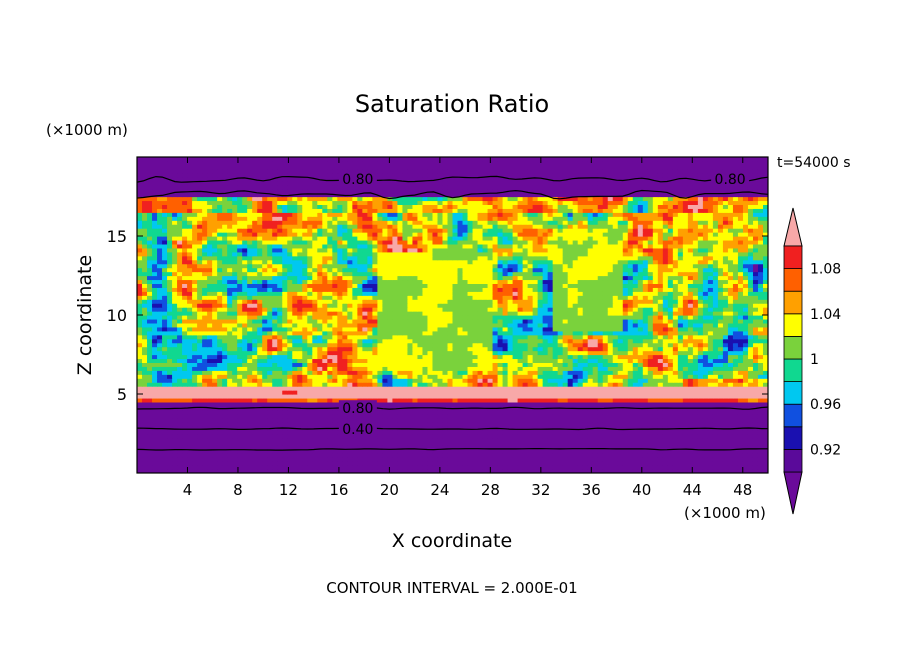  I want to click on chart-title: Saturation Ratio, so click(452, 104).